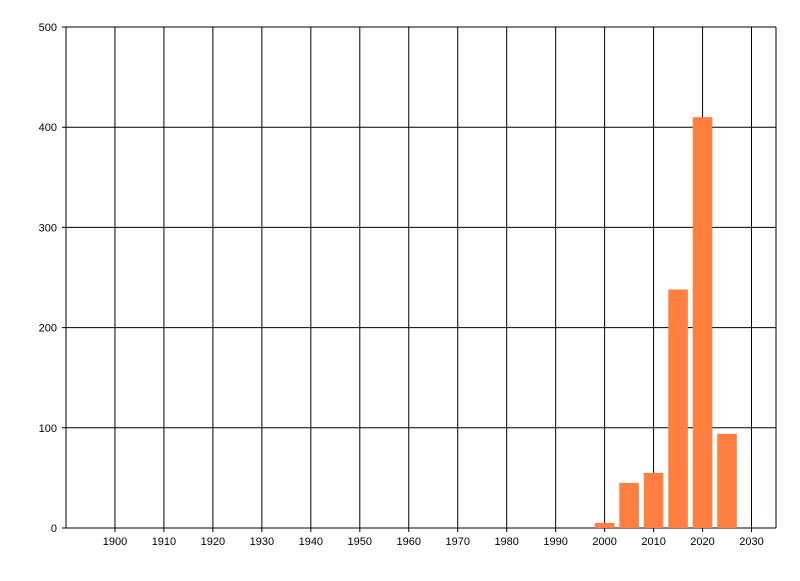 Image resolution: width=800 pixels, height=581 pixels. What do you see at coordinates (702, 542) in the screenshot?
I see `x-tick-label: 2020` at bounding box center [702, 542].